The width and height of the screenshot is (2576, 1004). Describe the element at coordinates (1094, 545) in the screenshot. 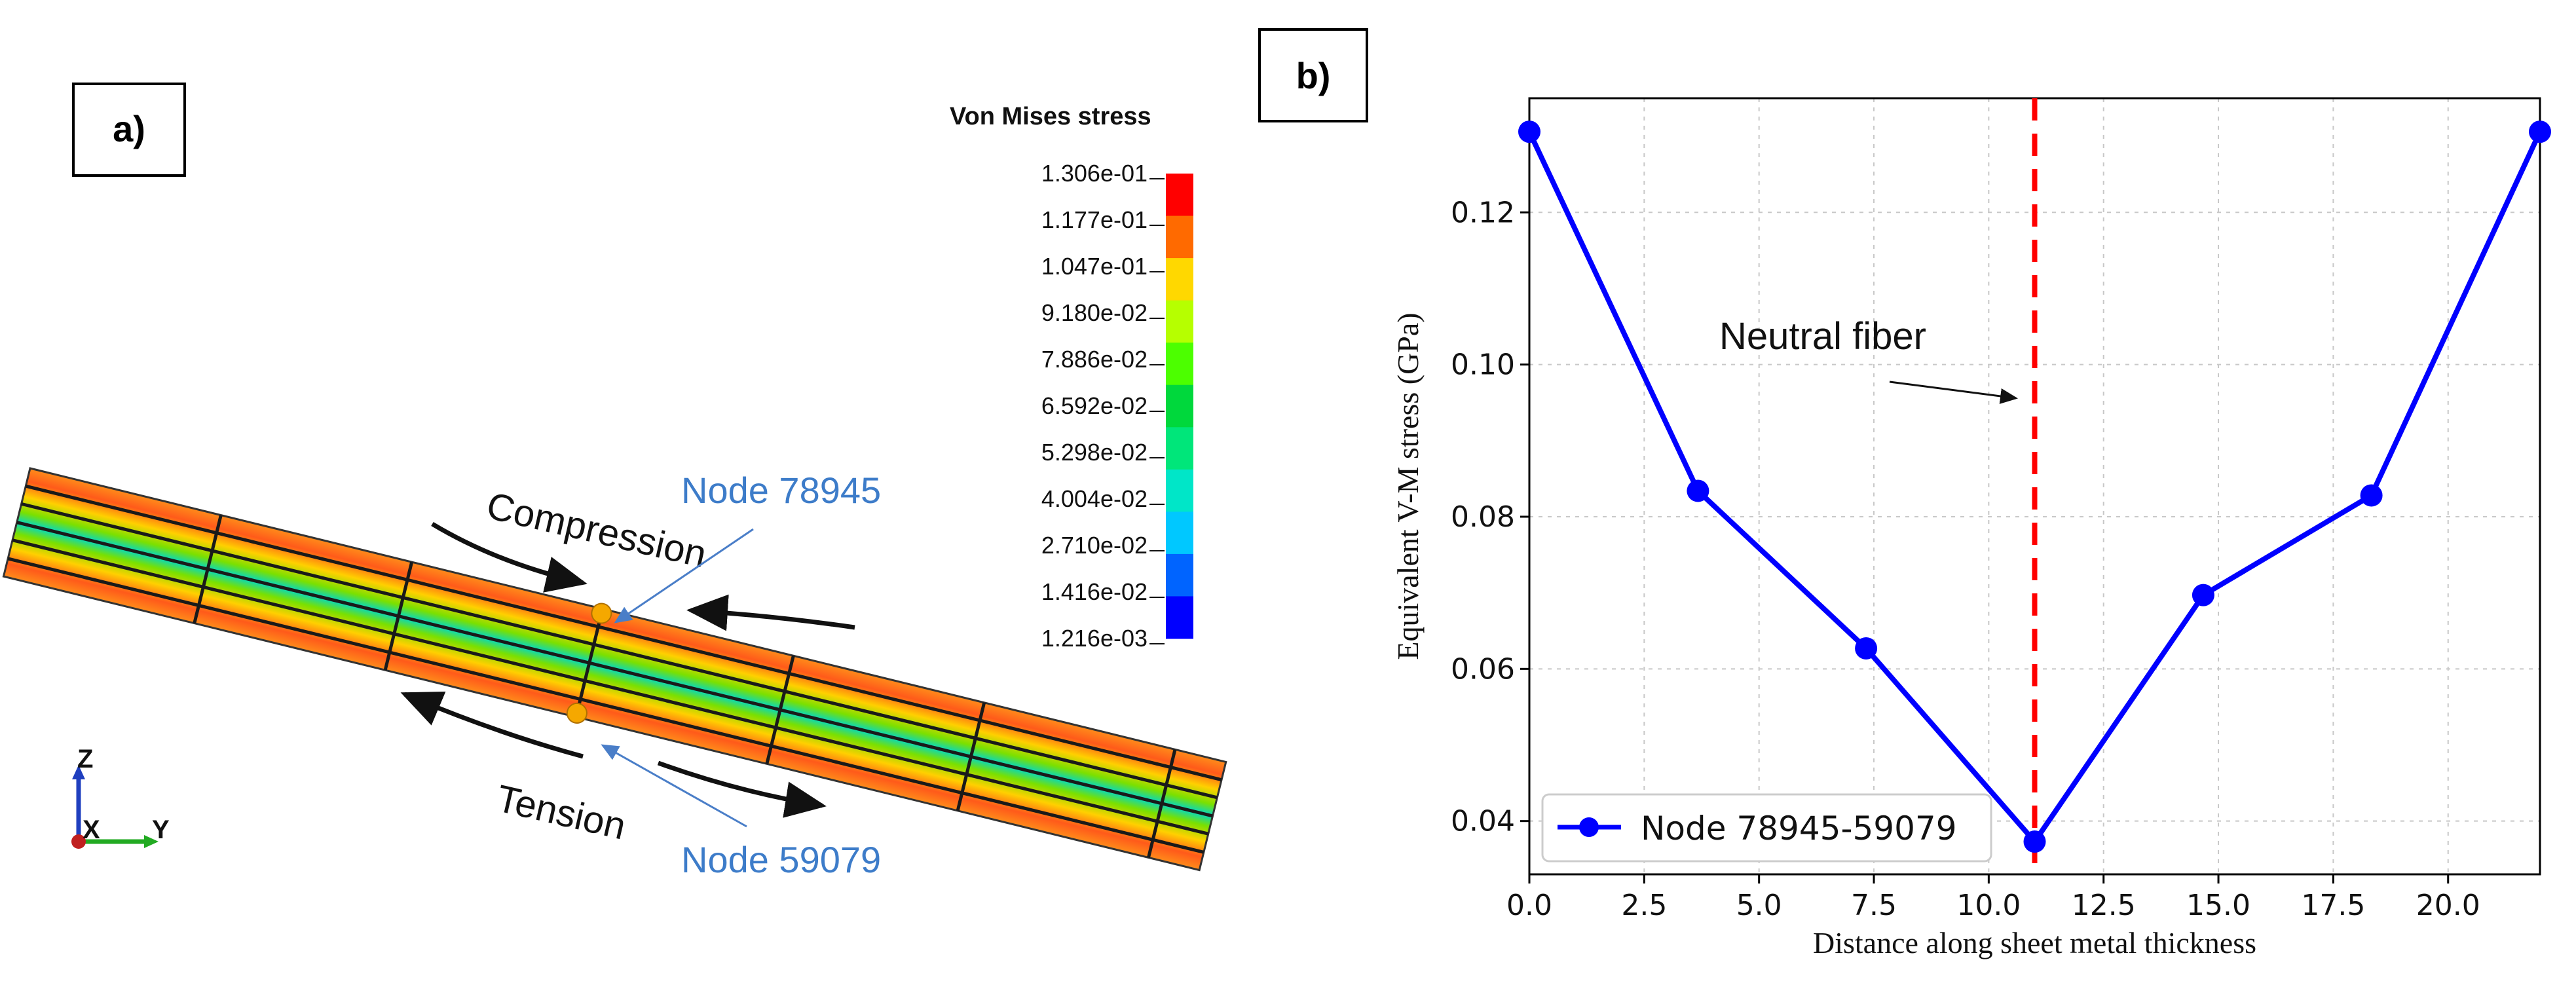

I see `legend-tick-label: 2.710e-02` at that location.